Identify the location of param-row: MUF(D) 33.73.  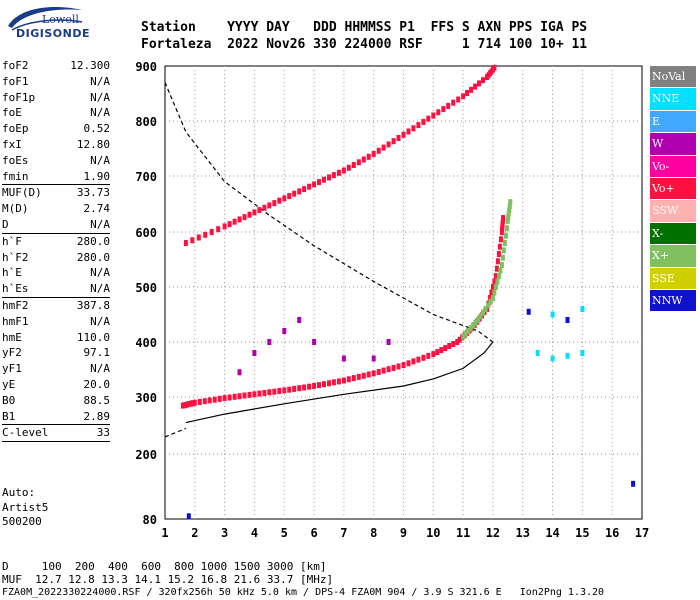
(56, 193).